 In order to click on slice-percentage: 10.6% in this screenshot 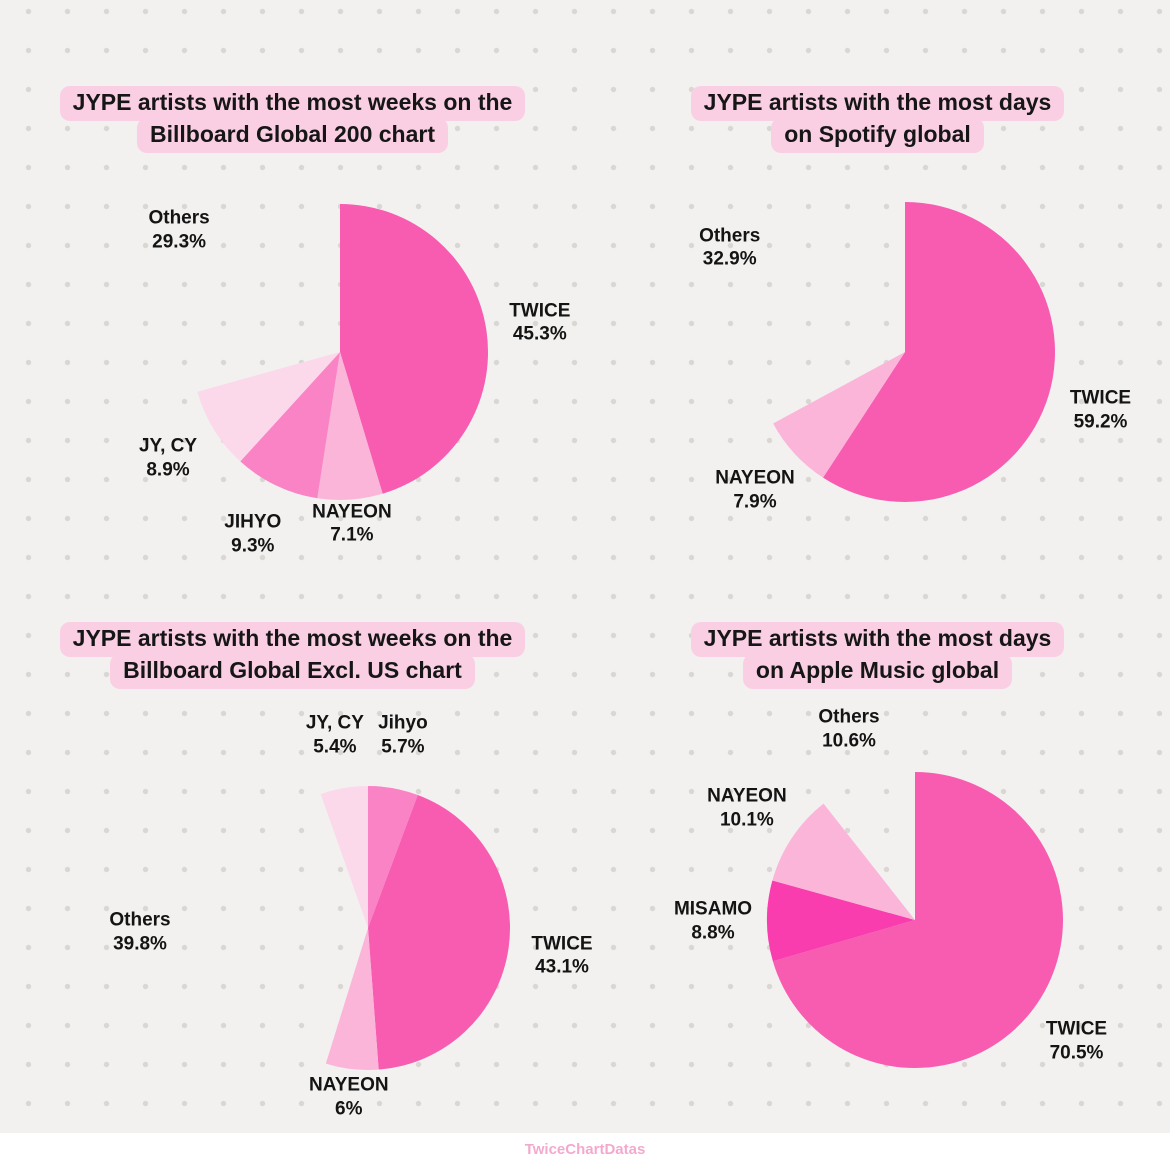, I will do `click(849, 741)`.